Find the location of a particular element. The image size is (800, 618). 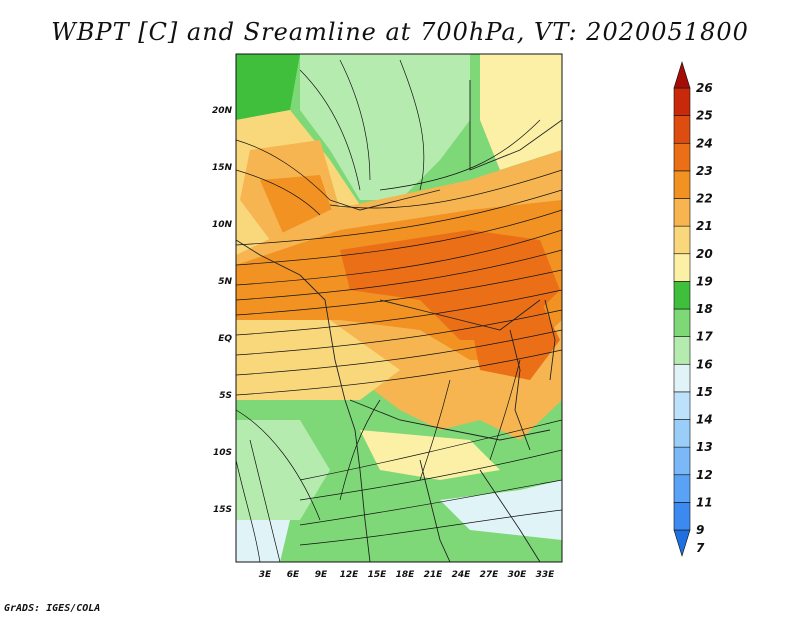

lon-label: 21E is located at coordinates (434, 575).